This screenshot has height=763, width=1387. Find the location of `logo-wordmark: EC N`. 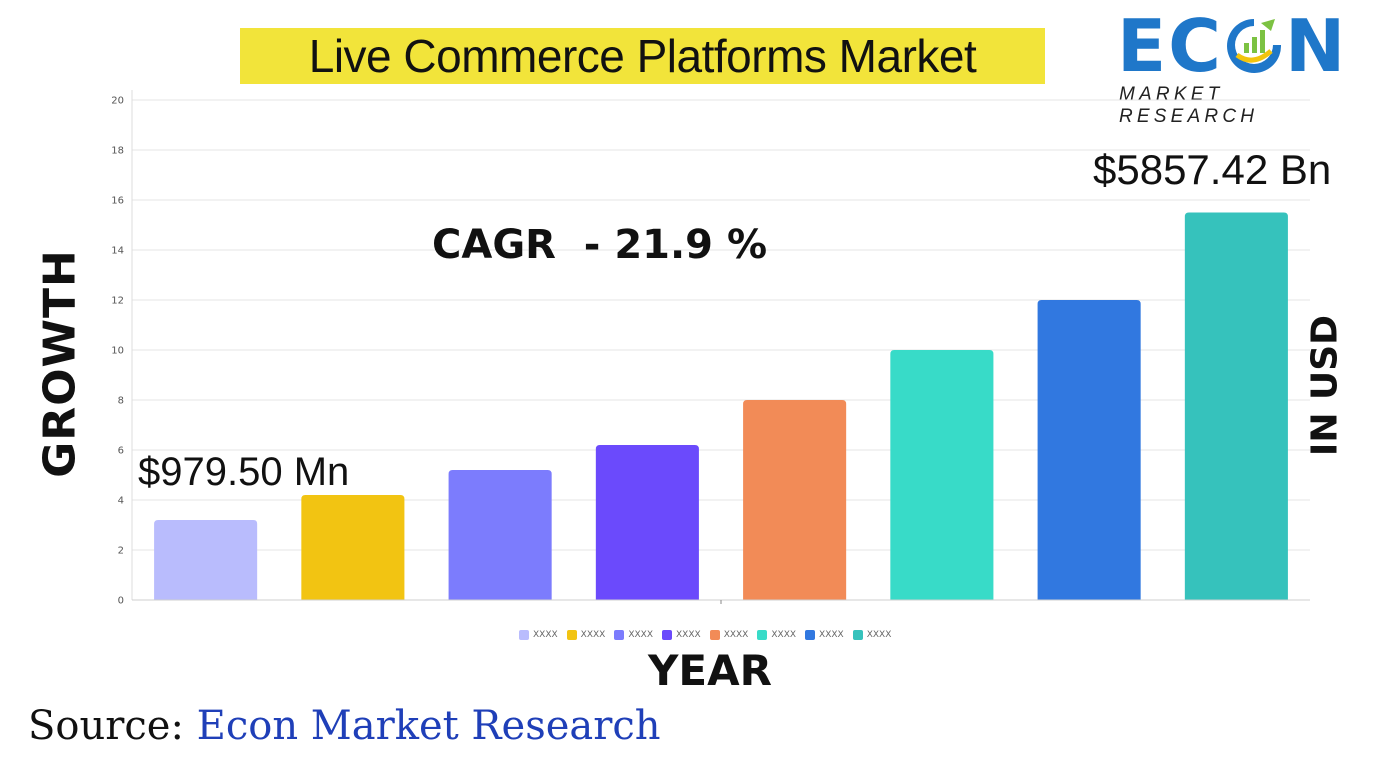

logo-wordmark: EC N is located at coordinates (1232, 46).